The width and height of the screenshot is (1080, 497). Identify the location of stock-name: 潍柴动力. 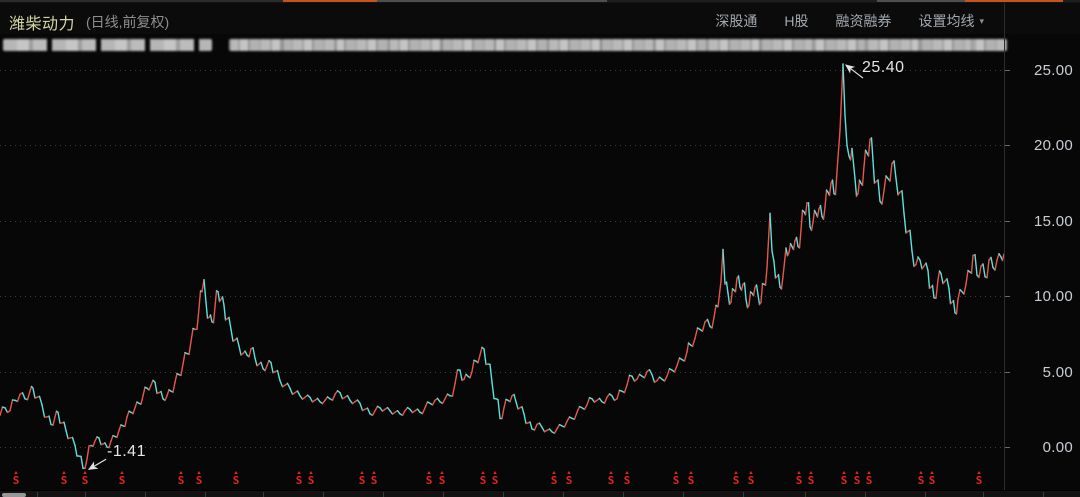
(42, 24).